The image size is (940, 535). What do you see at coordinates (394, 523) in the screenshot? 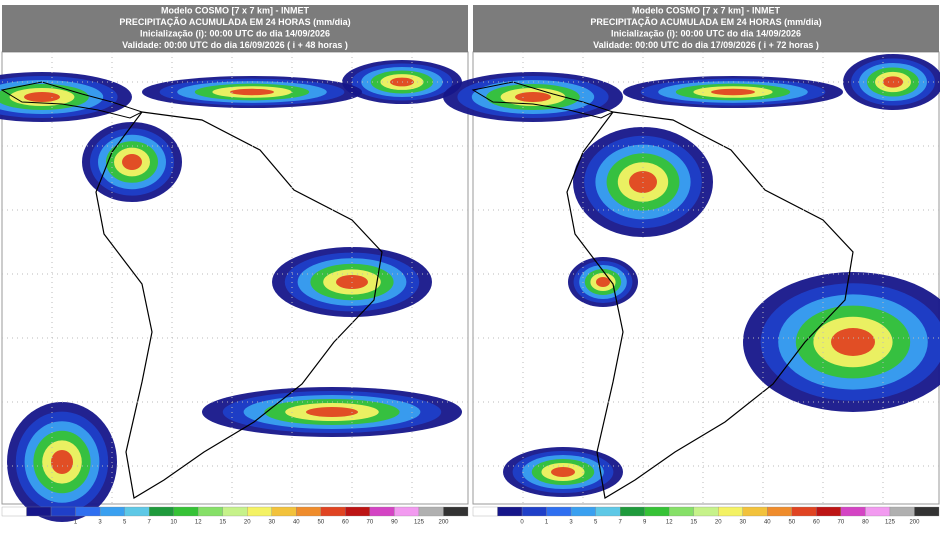
I see `scale-label: 90` at bounding box center [394, 523].